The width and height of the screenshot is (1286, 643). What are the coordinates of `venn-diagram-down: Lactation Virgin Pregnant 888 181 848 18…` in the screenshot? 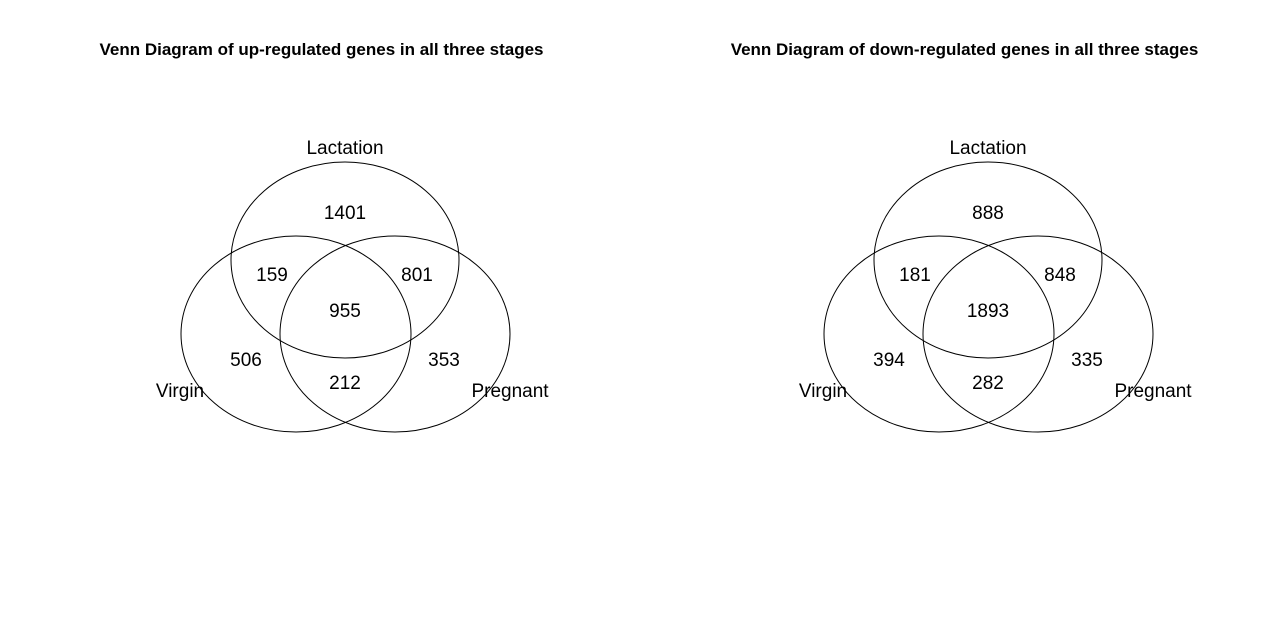 It's located at (995, 285).